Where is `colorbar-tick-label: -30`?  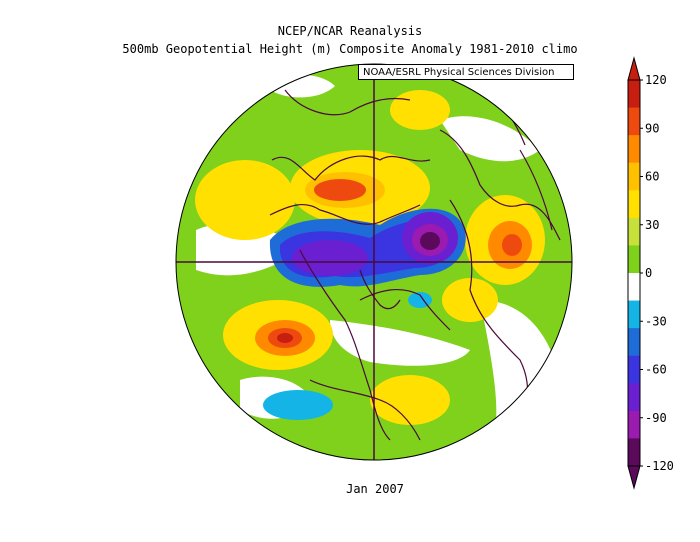
colorbar-tick-label: -30 is located at coordinates (656, 321).